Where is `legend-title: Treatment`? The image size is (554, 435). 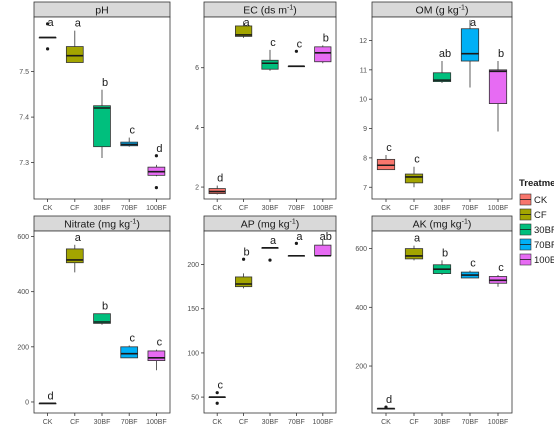 legend-title: Treatment is located at coordinates (536, 183).